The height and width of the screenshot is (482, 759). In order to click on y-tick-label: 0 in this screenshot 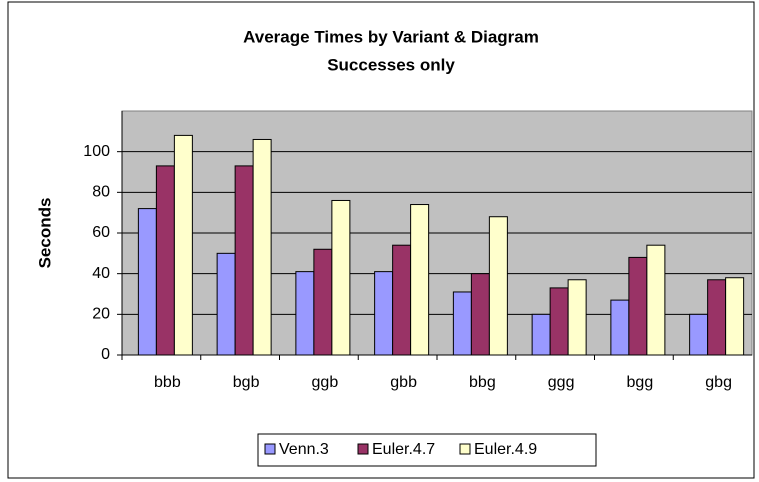, I will do `click(105, 354)`.